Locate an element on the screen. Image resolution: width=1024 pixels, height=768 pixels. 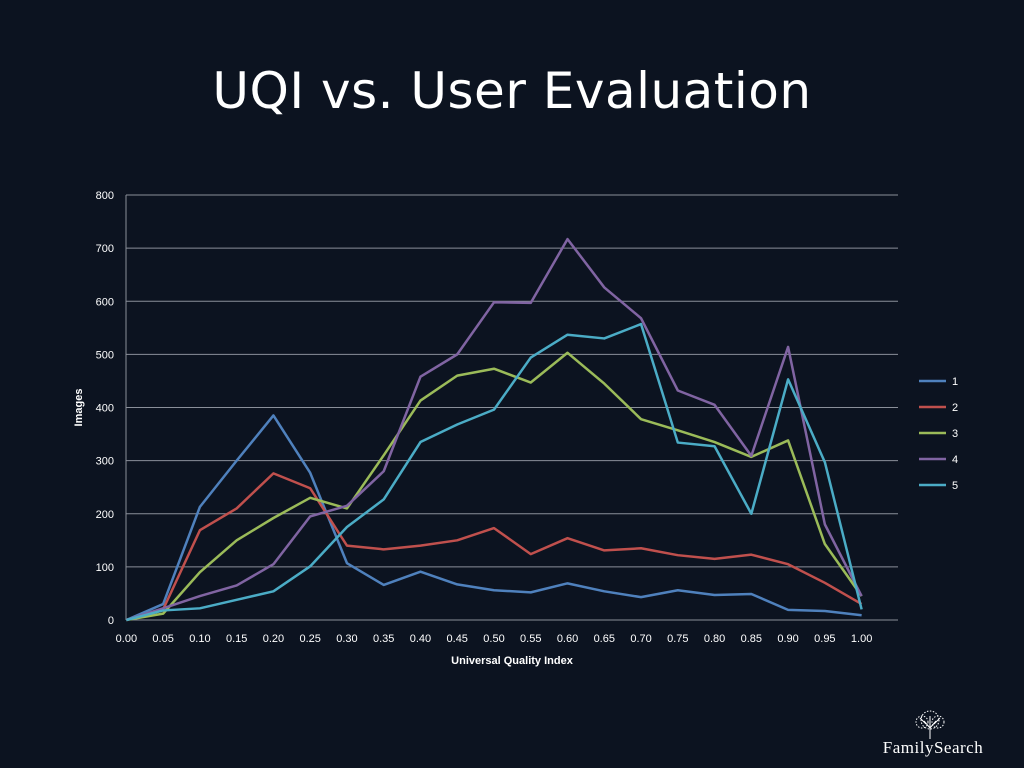
x-tick-label: 0.80 is located at coordinates (714, 639).